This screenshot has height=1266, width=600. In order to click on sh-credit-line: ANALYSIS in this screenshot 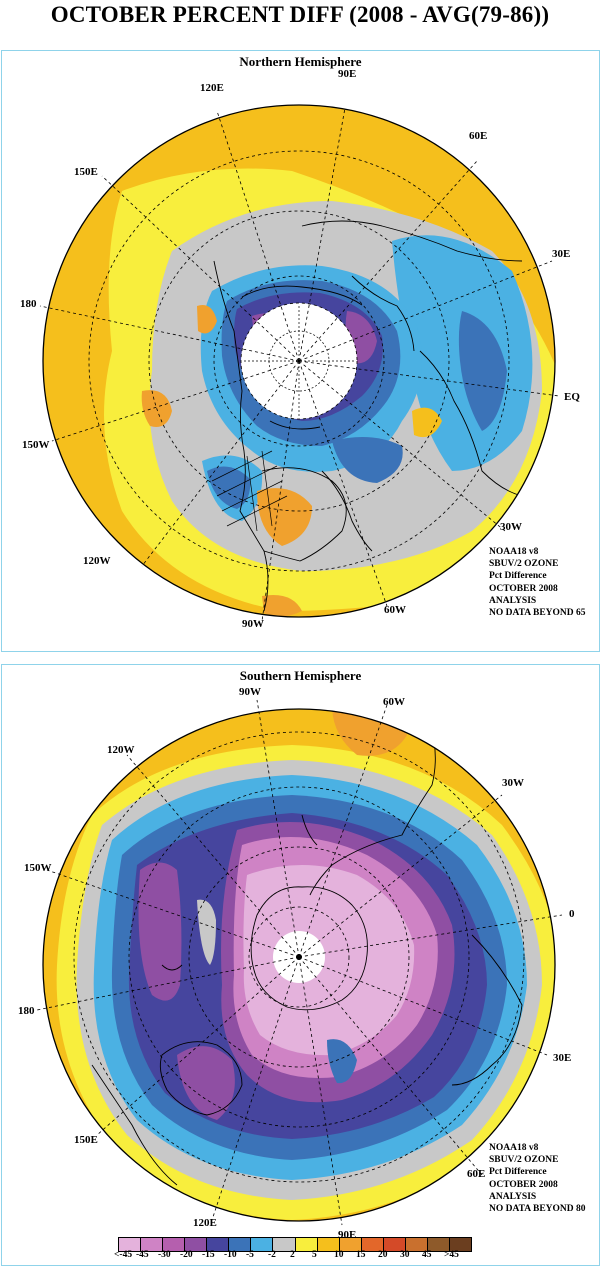, I will do `click(513, 1196)`.